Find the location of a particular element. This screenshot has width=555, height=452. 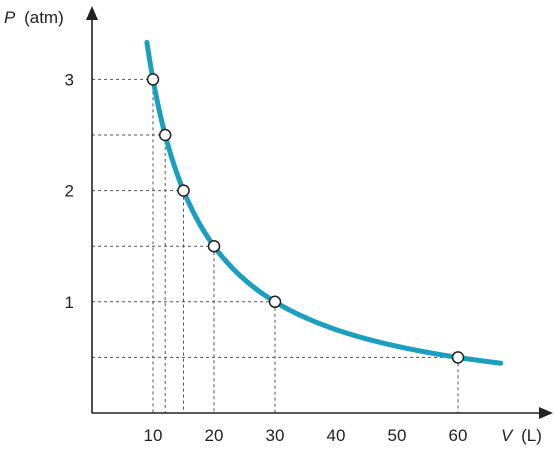

x-tick-label-40: 40 is located at coordinates (336, 435).